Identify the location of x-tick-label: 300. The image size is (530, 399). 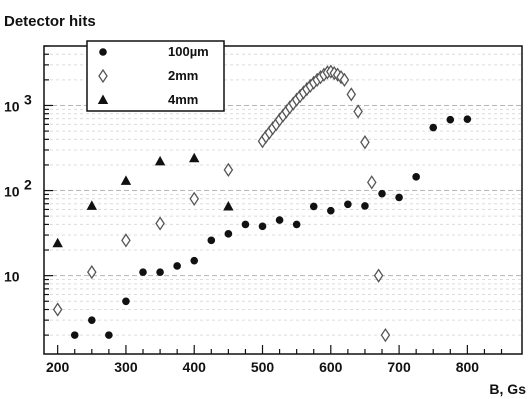
(126, 367).